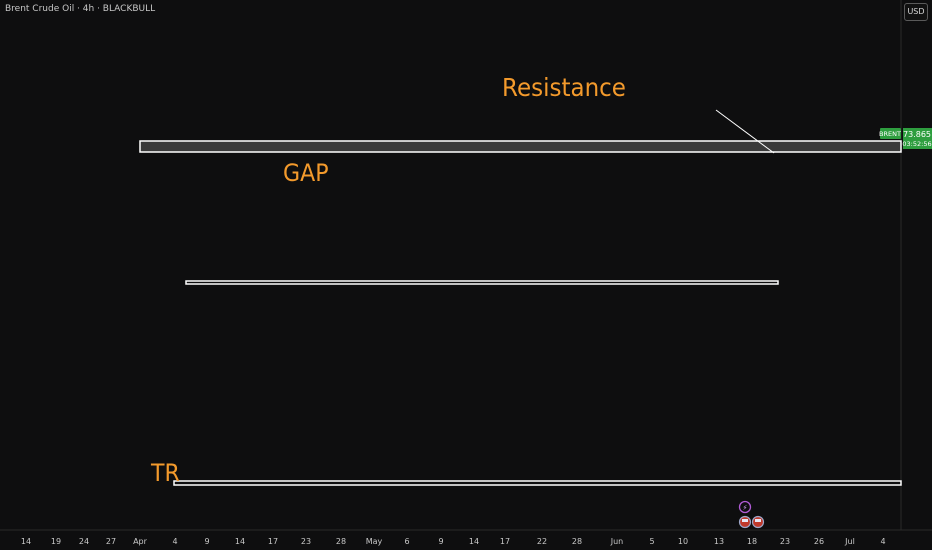 The height and width of the screenshot is (550, 932). What do you see at coordinates (406, 541) in the screenshot?
I see `time-tick-label: 6` at bounding box center [406, 541].